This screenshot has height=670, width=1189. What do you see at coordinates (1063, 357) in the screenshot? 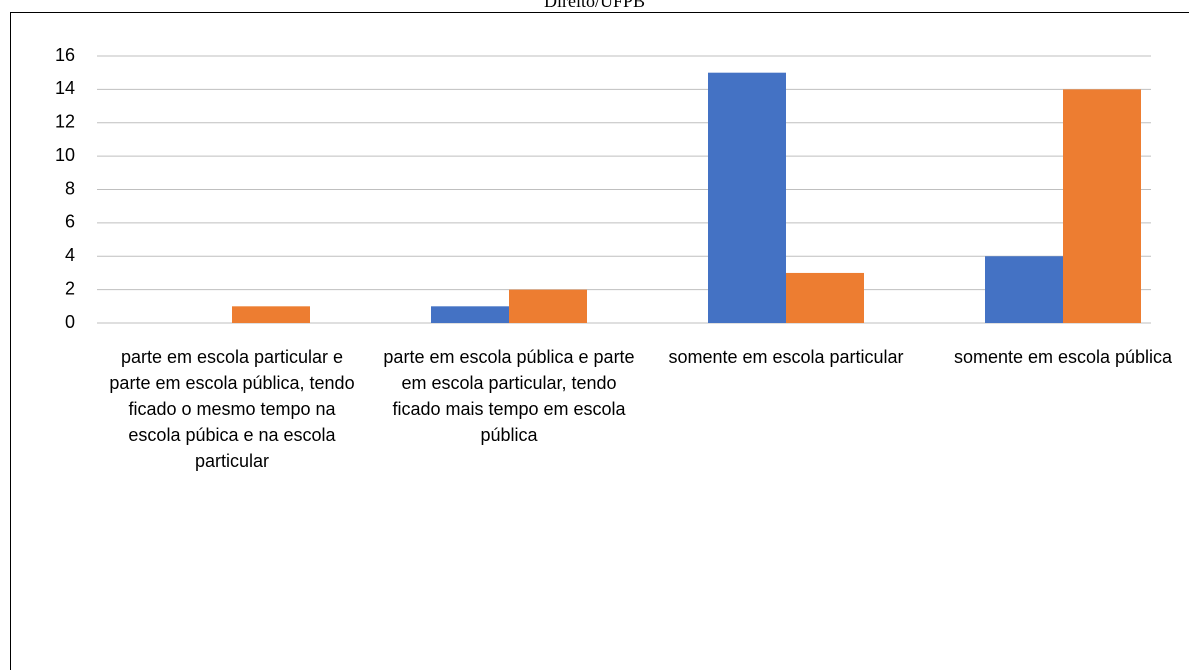
I see `x-tick-label: somente em escola pública` at bounding box center [1063, 357].